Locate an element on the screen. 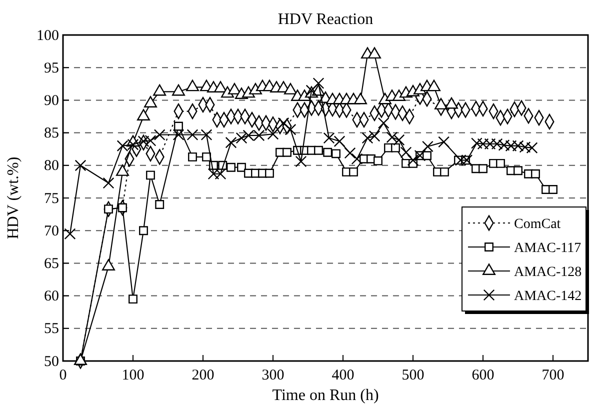 This screenshot has height=408, width=592. y-tick-label: 55 is located at coordinates (51, 329).